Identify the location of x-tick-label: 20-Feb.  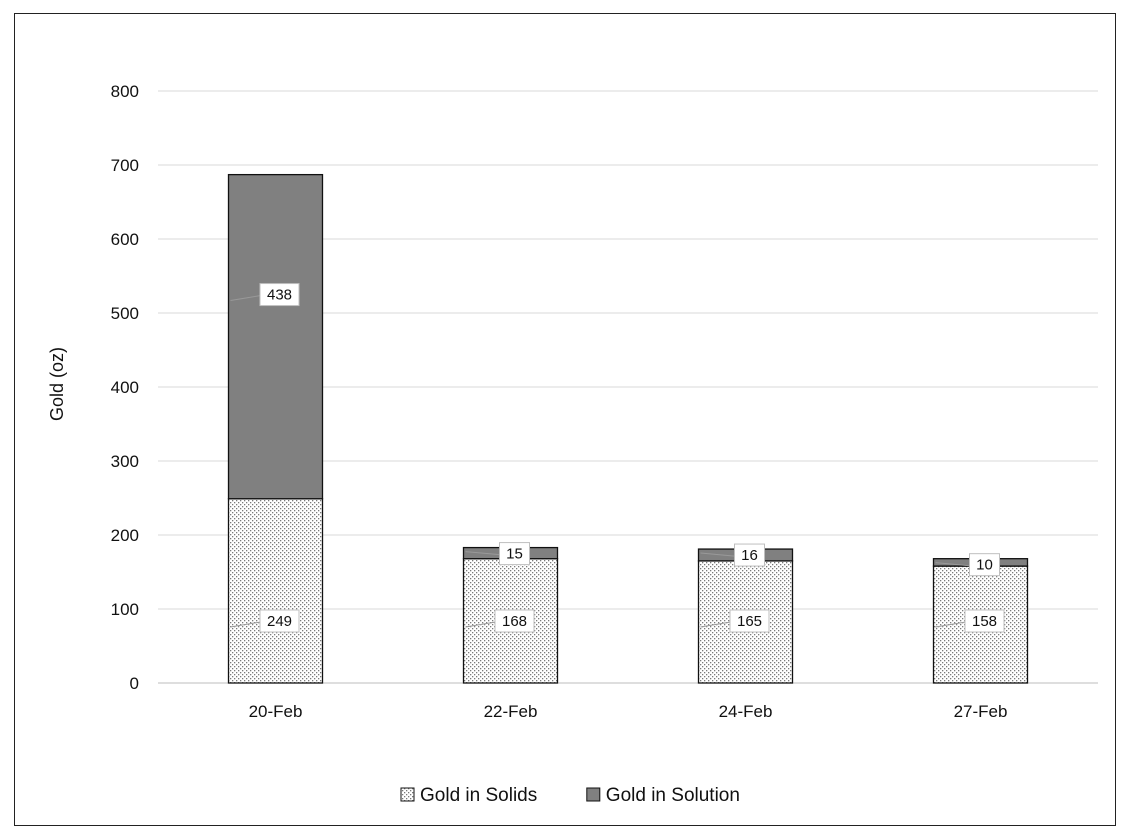
(276, 711).